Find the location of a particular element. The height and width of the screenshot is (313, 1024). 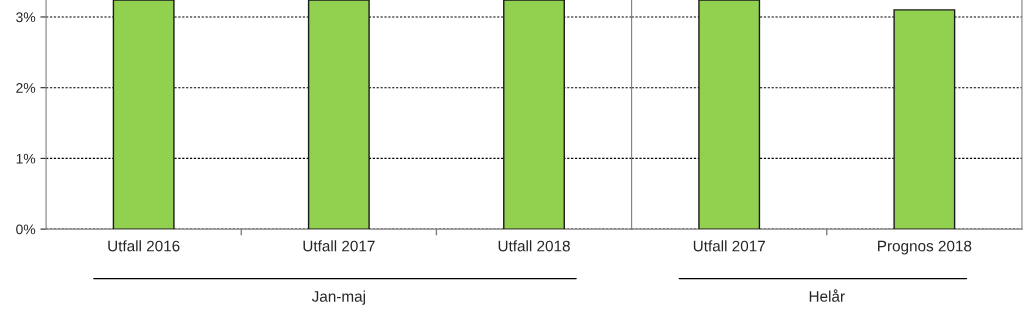

x-tick-label: Utfall 2016 is located at coordinates (144, 246).